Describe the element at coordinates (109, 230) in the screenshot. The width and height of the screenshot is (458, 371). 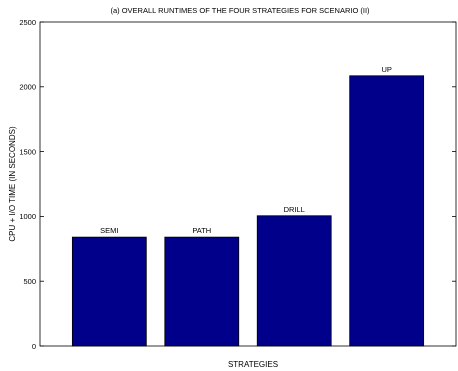
I see `bar-label-semi: SEMI` at that location.